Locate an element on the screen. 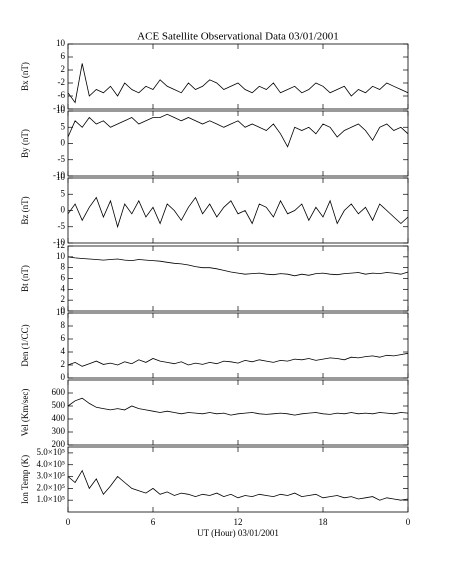 This screenshot has height=567, width=454. y-axis-label: By (nT) is located at coordinates (25, 143).